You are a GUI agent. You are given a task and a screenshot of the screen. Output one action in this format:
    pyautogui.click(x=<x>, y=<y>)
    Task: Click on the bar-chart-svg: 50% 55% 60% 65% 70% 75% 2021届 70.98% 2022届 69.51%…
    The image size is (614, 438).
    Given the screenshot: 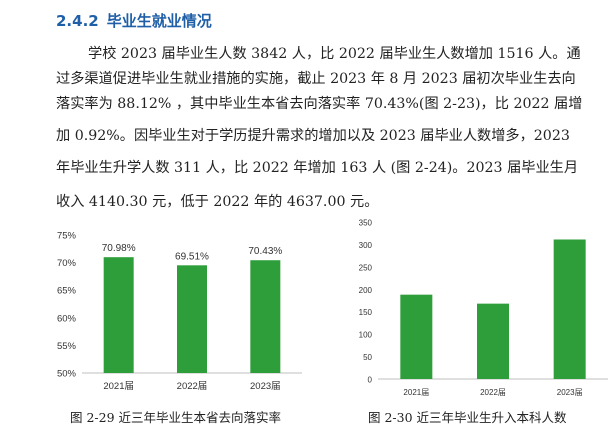 What is the action you would take?
    pyautogui.click(x=179, y=311)
    